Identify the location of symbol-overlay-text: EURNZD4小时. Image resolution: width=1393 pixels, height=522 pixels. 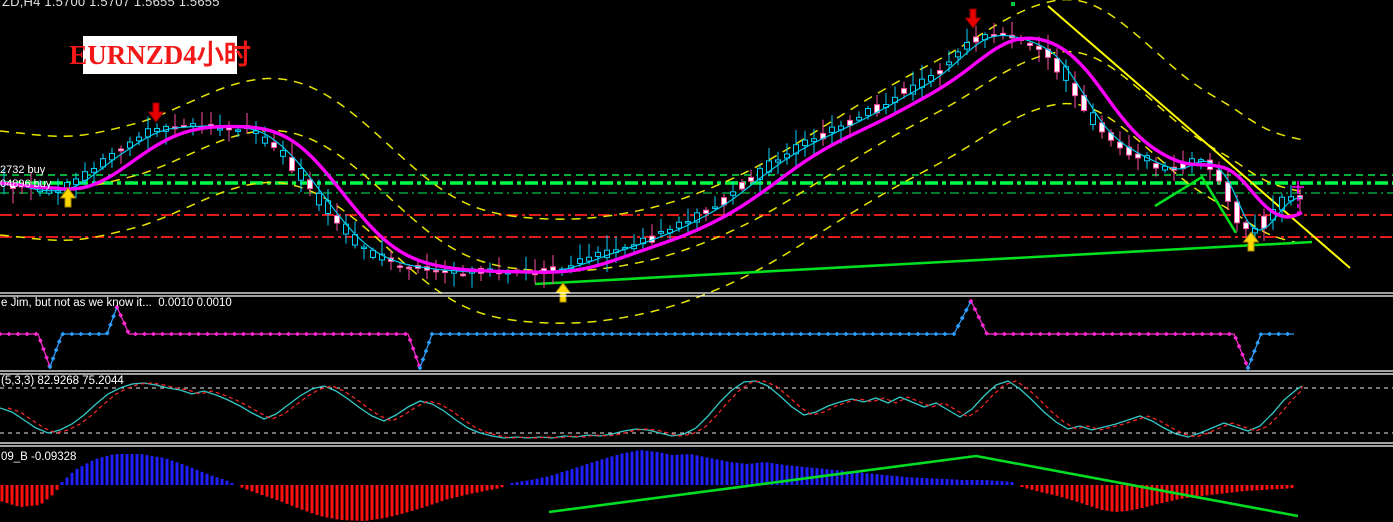
(160, 54).